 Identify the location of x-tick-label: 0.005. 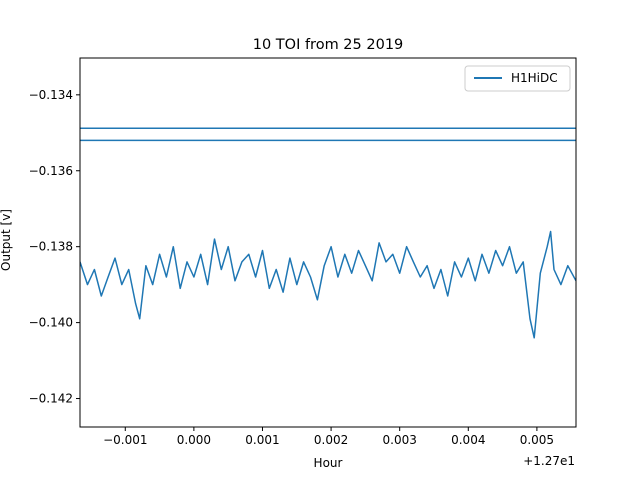
(537, 440).